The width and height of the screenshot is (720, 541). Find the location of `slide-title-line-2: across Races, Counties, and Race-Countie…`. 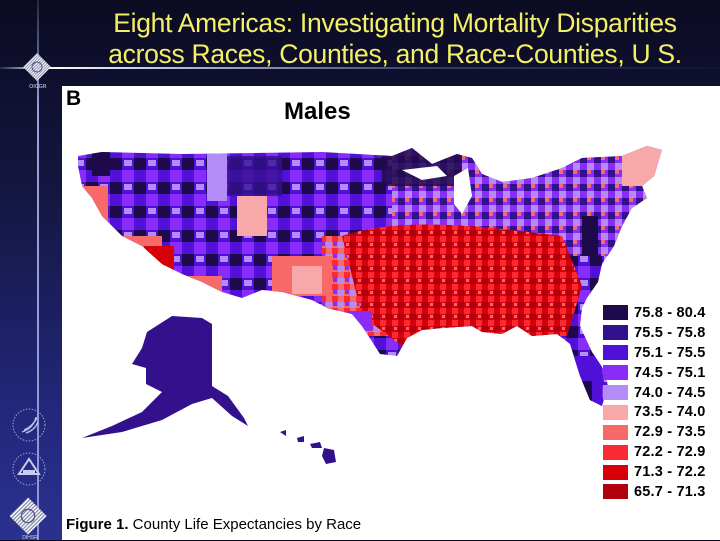

slide-title-line-2: across Races, Counties, and Race-Countie… is located at coordinates (395, 54).